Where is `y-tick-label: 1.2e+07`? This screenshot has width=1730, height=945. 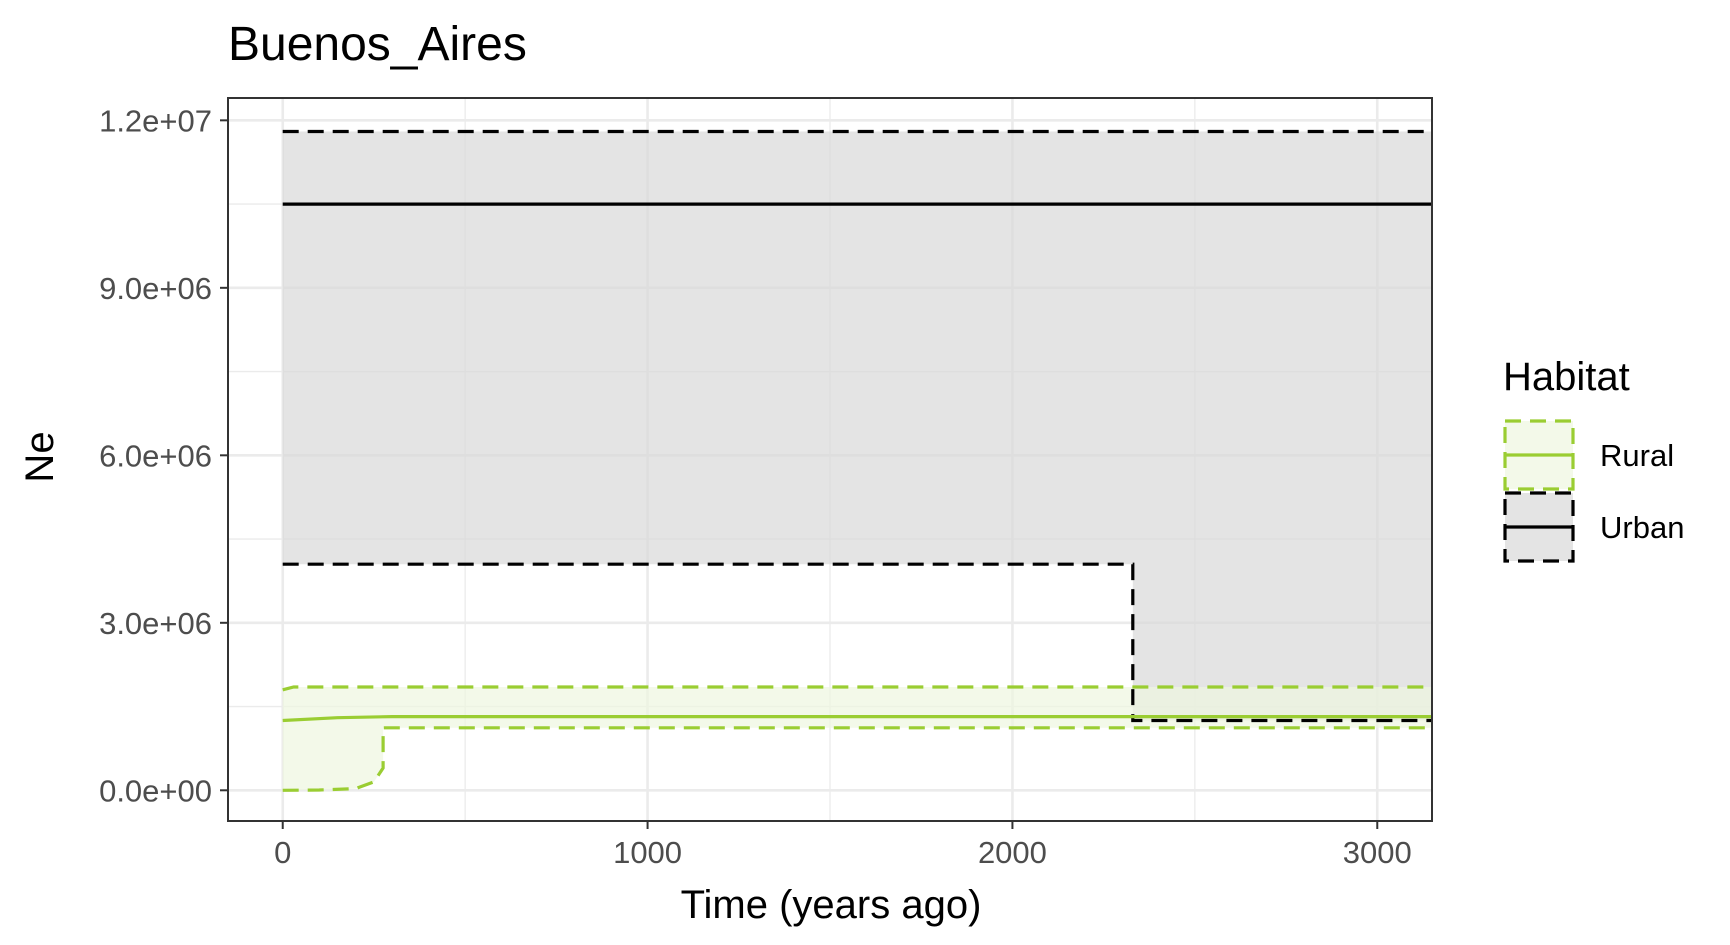
y-tick-label: 1.2e+07 is located at coordinates (155, 120).